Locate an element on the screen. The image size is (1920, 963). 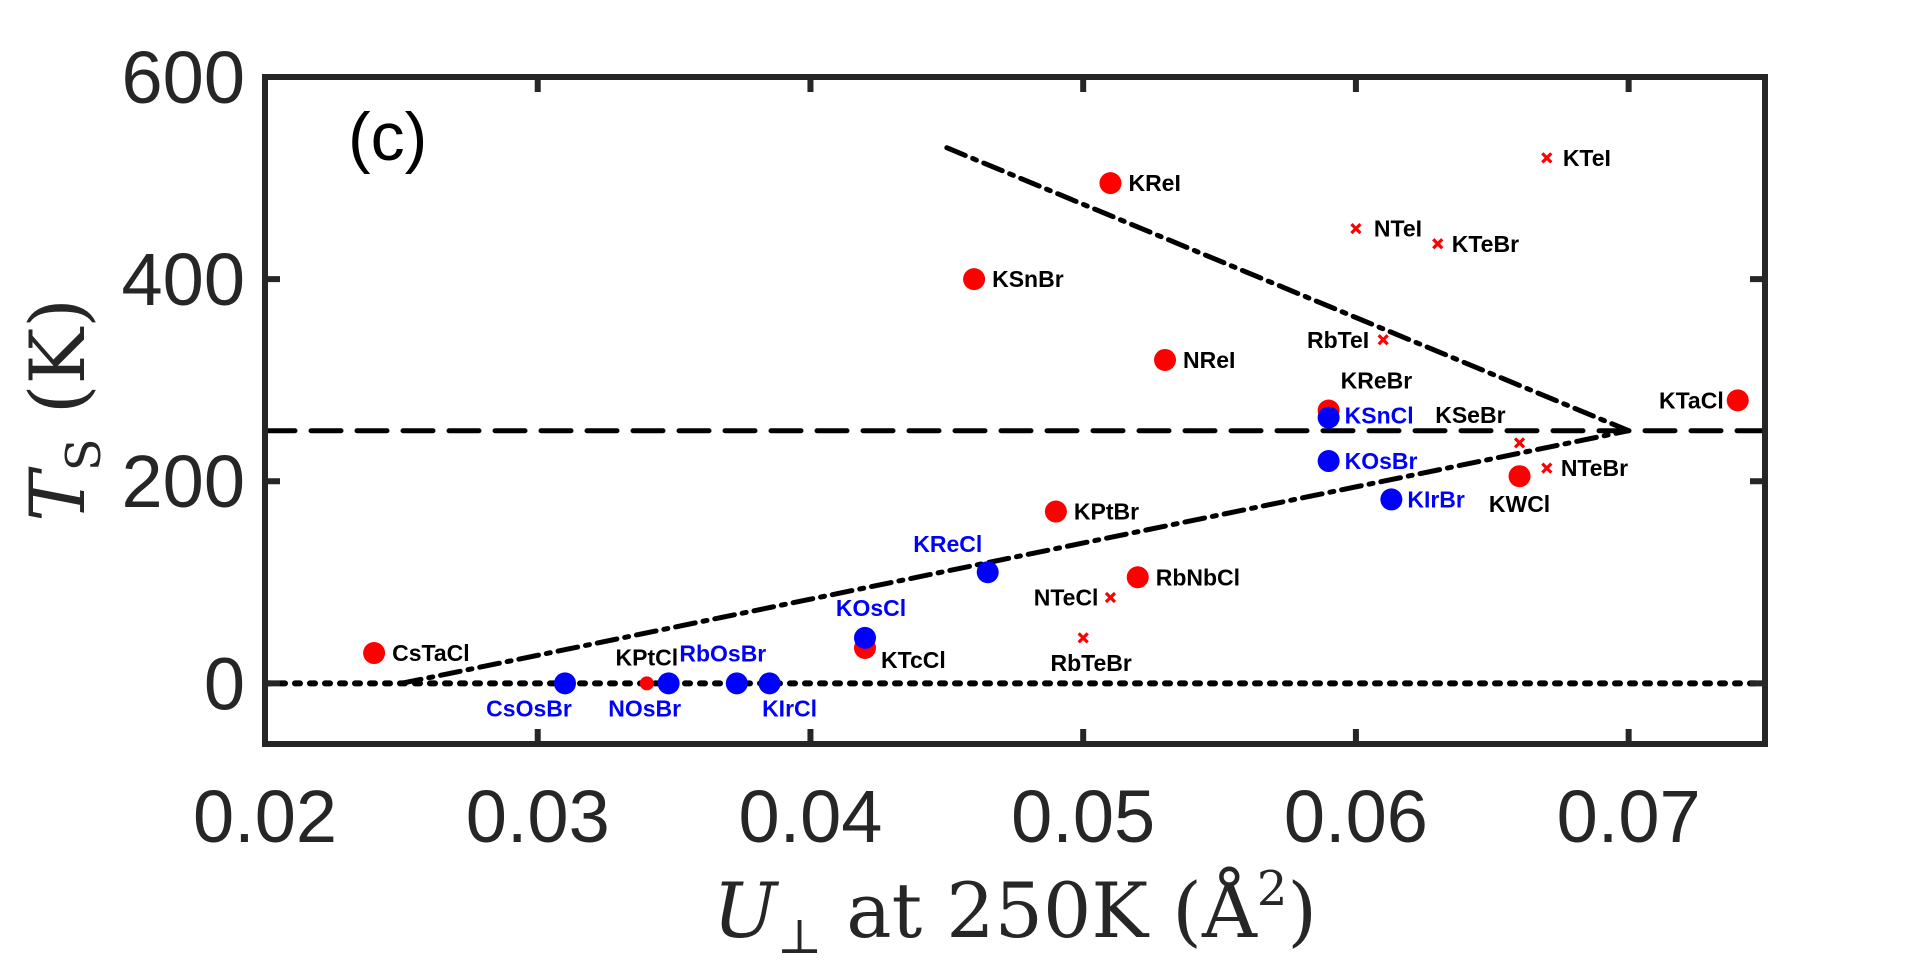
point-ksnbr is located at coordinates (974, 279).